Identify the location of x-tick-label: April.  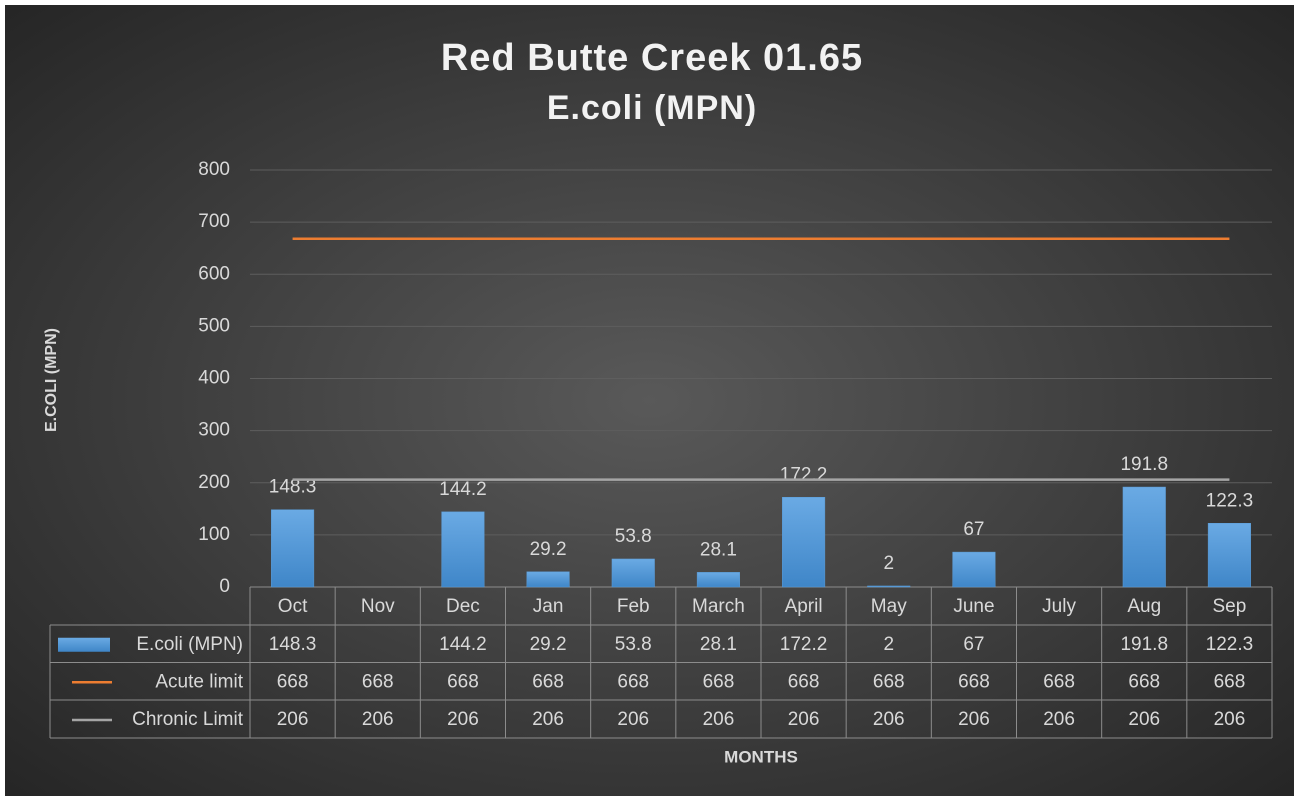
(804, 606).